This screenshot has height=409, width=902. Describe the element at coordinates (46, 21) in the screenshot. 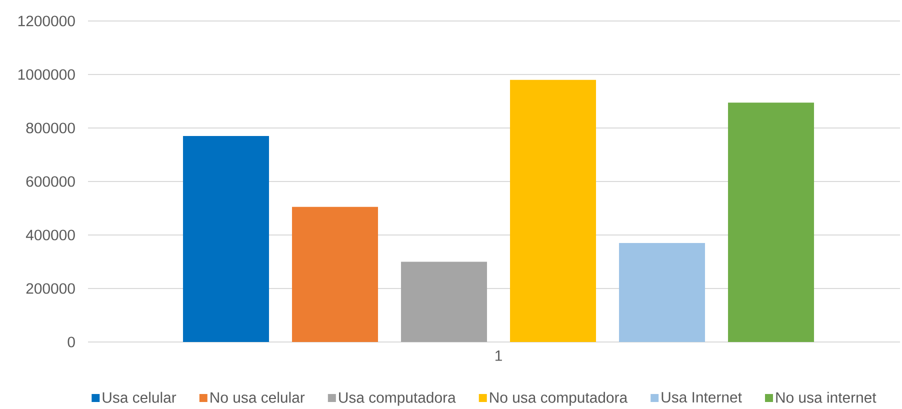

I see `y-tick-label: 1200000` at that location.